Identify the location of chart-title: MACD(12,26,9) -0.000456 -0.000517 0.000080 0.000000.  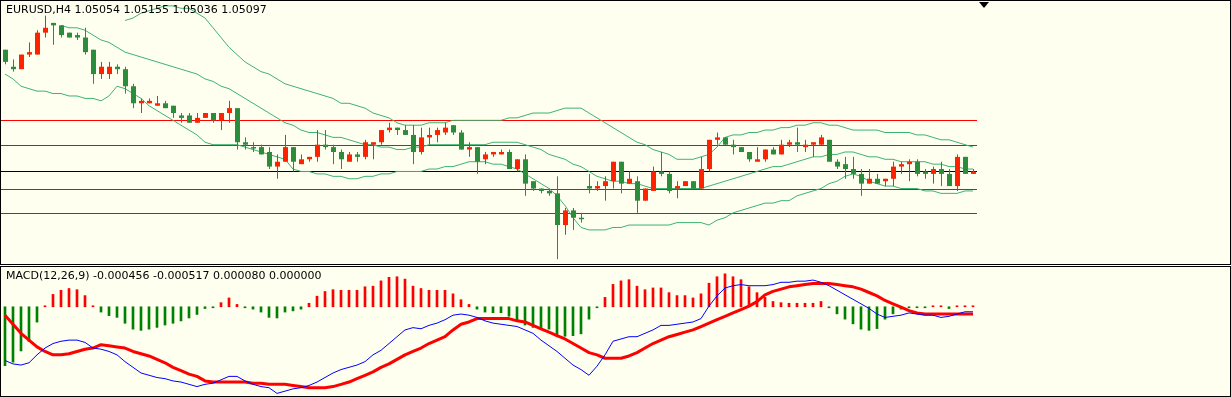
(164, 275).